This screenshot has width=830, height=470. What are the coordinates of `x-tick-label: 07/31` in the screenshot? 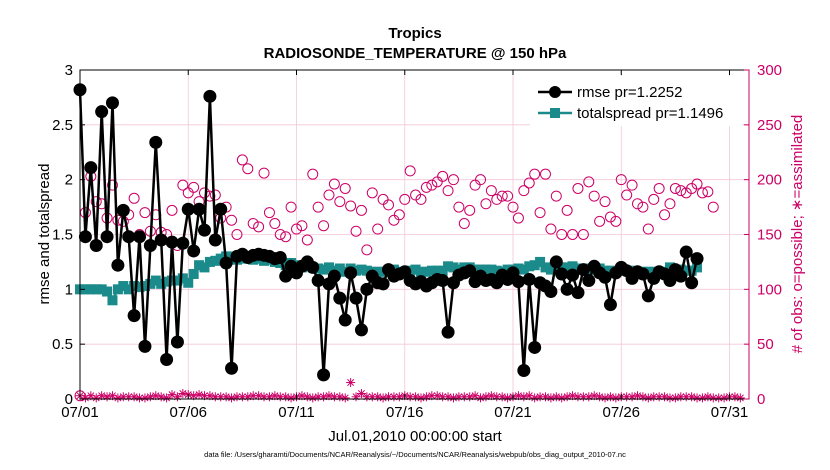 It's located at (730, 412).